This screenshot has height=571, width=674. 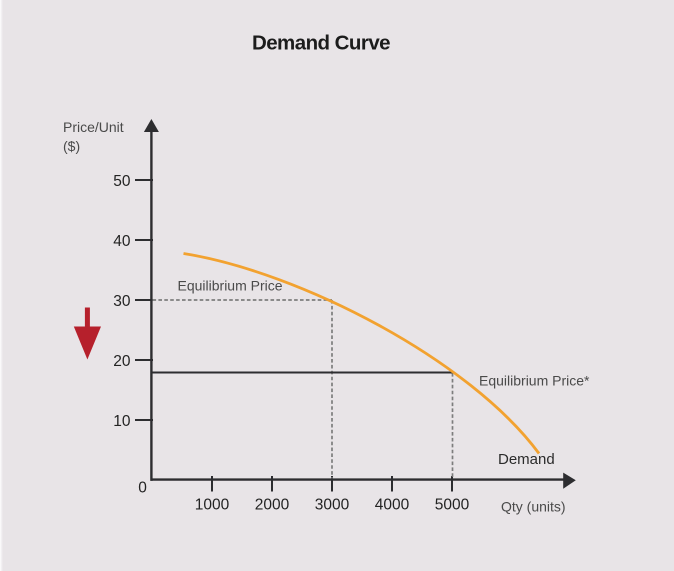 What do you see at coordinates (392, 504) in the screenshot?
I see `svg-text: 4000` at bounding box center [392, 504].